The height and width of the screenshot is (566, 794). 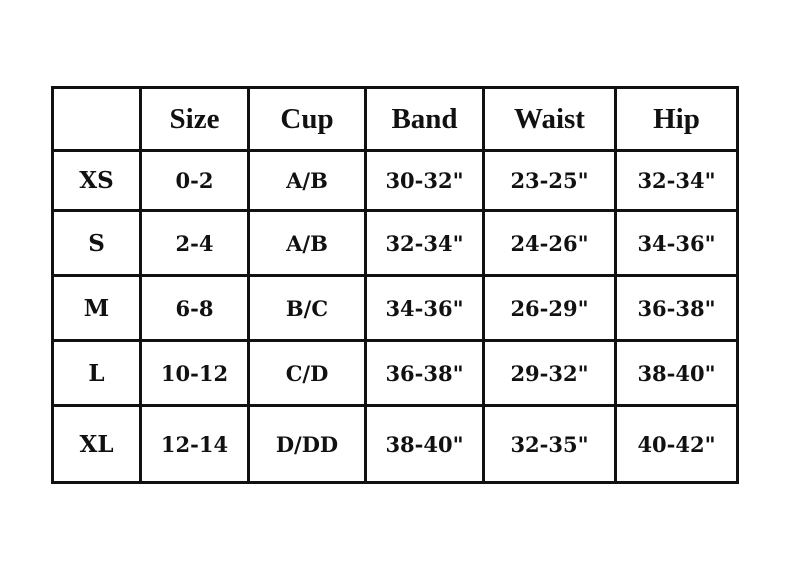 What do you see at coordinates (549, 243) in the screenshot?
I see `cell-waist: 24-26"` at bounding box center [549, 243].